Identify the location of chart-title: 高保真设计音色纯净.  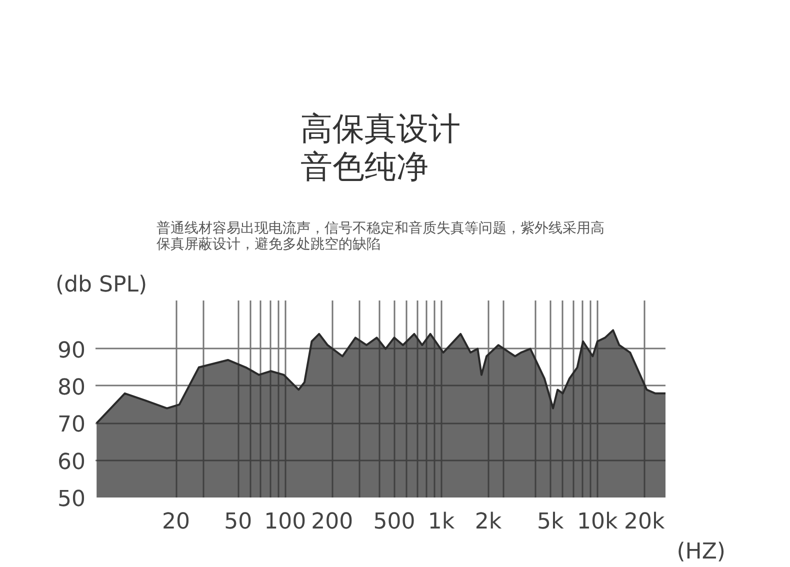
(380, 148).